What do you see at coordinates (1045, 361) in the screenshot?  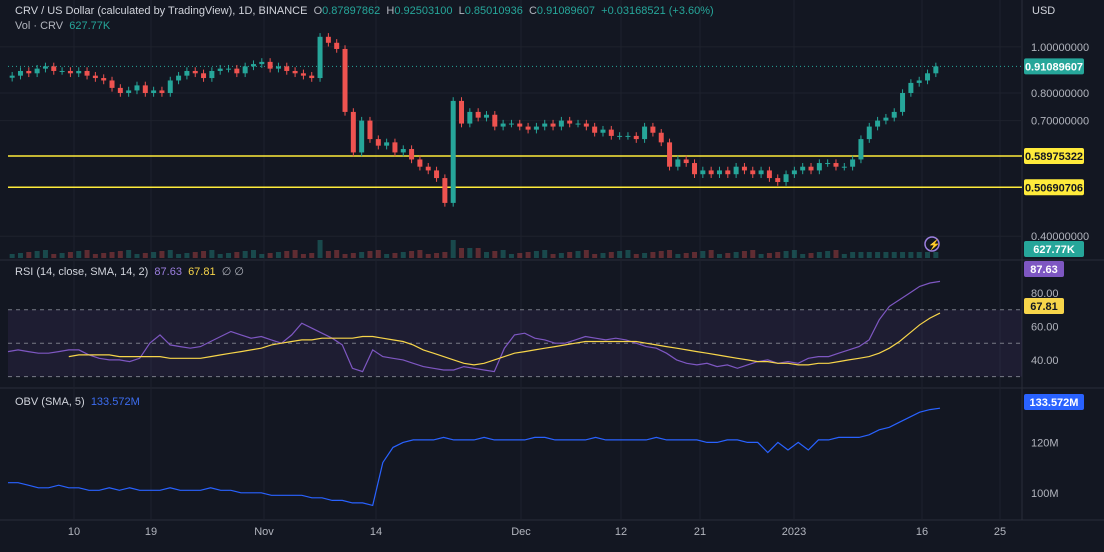 I see `rsi-tick-label: 40.00` at bounding box center [1045, 361].